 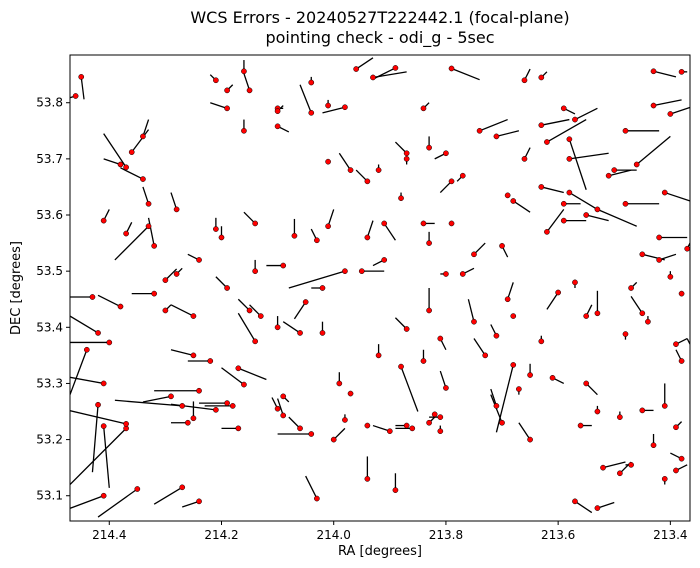 I want to click on x-tick-label: 214.4, so click(x=109, y=535).